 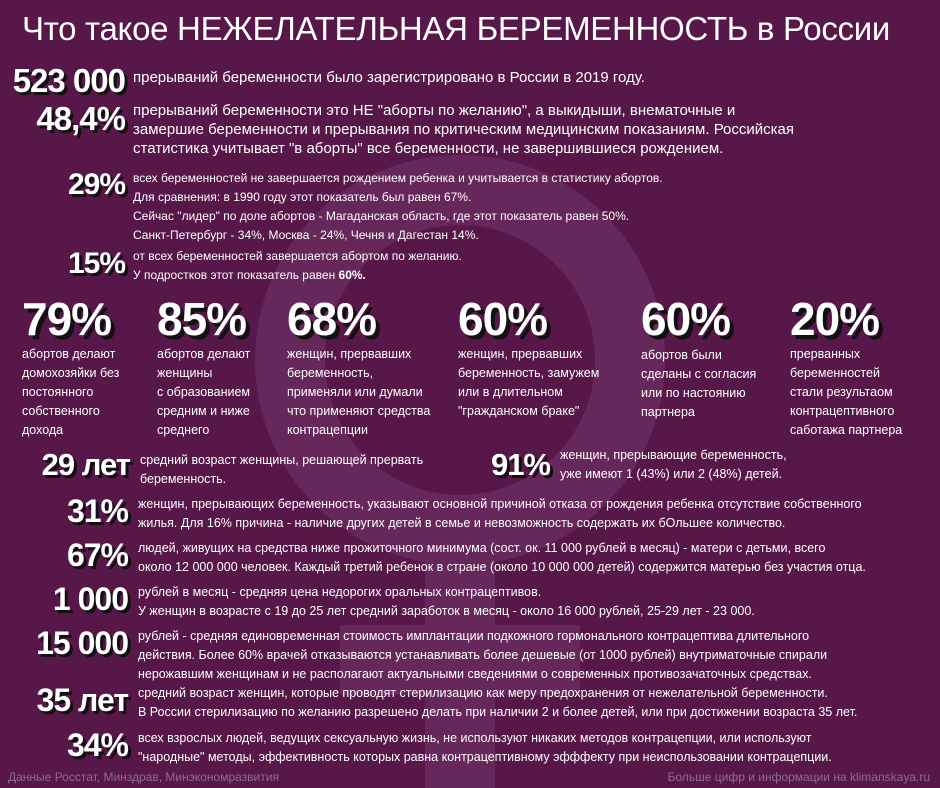 I want to click on stat-number: 67%, so click(x=97, y=555).